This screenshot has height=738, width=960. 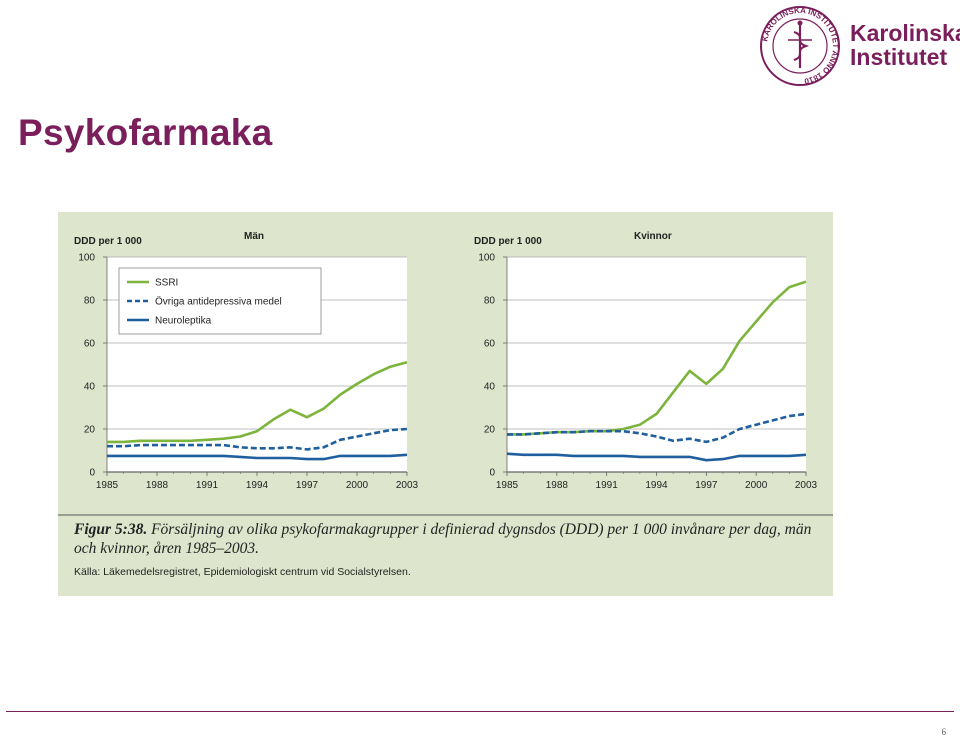 I want to click on chart-title: Män, so click(x=254, y=236).